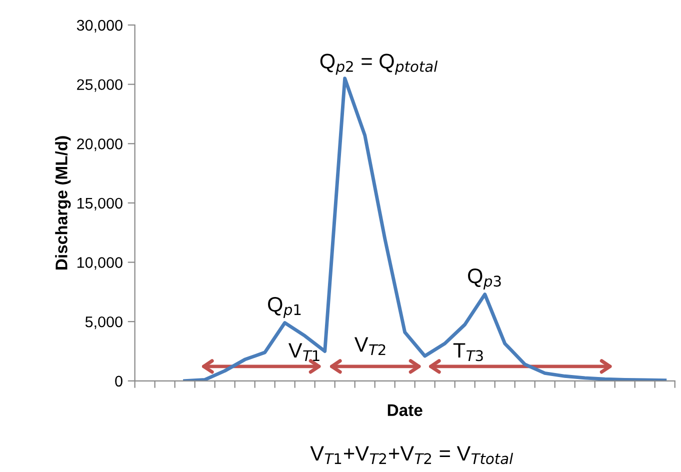  Describe the element at coordinates (99, 263) in the screenshot. I see `y-tick-label: 10,000` at that location.